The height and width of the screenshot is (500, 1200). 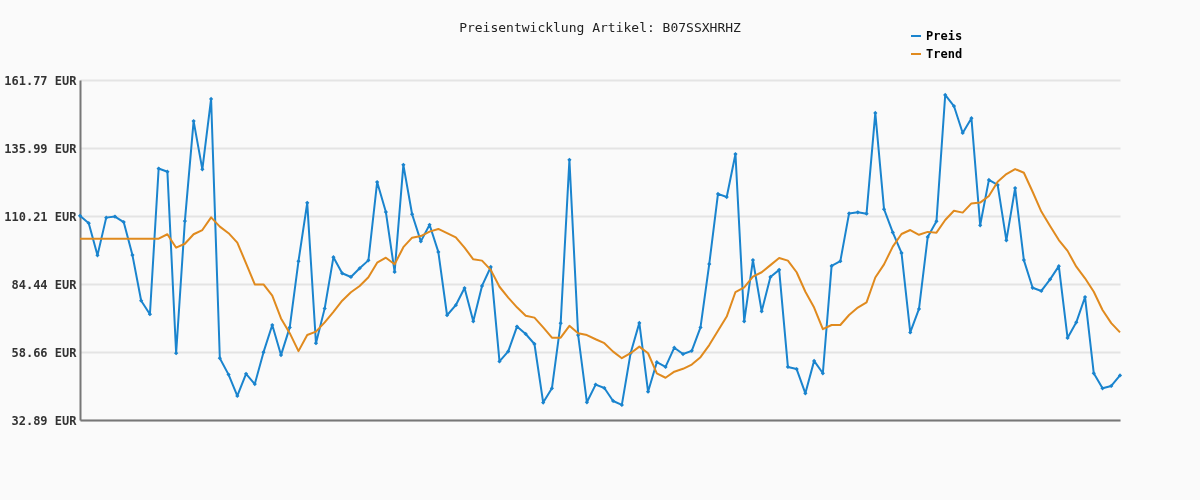 I want to click on legend-label: Preis, so click(x=944, y=36).